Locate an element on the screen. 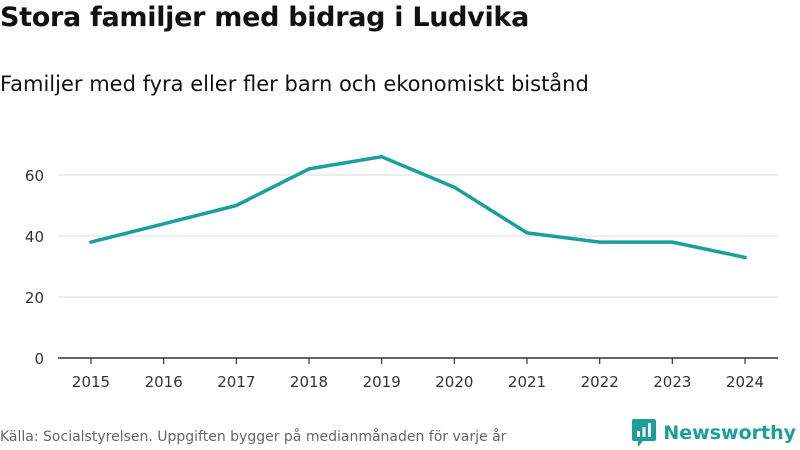  x-tick-label: 2016 is located at coordinates (164, 382).